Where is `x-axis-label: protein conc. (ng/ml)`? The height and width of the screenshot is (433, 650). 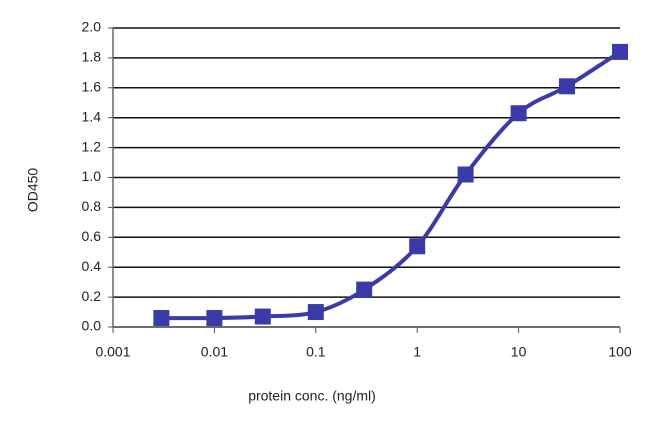 x-axis-label: protein conc. (ng/ml) is located at coordinates (312, 396).